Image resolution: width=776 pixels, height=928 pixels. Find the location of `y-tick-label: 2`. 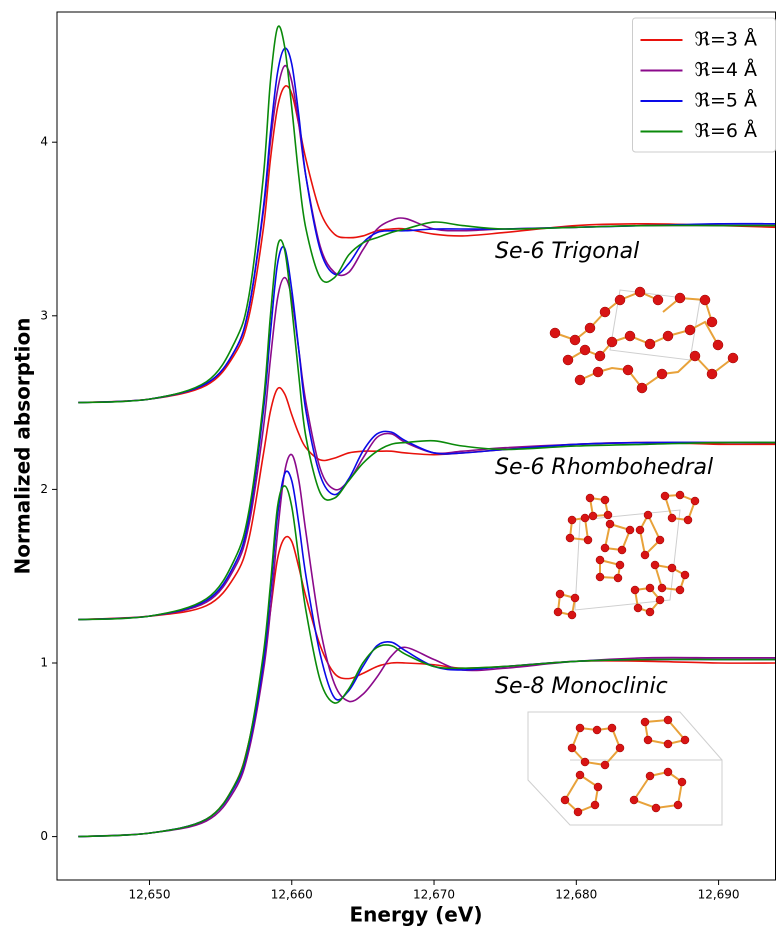

y-tick-label: 2 is located at coordinates (44, 489).